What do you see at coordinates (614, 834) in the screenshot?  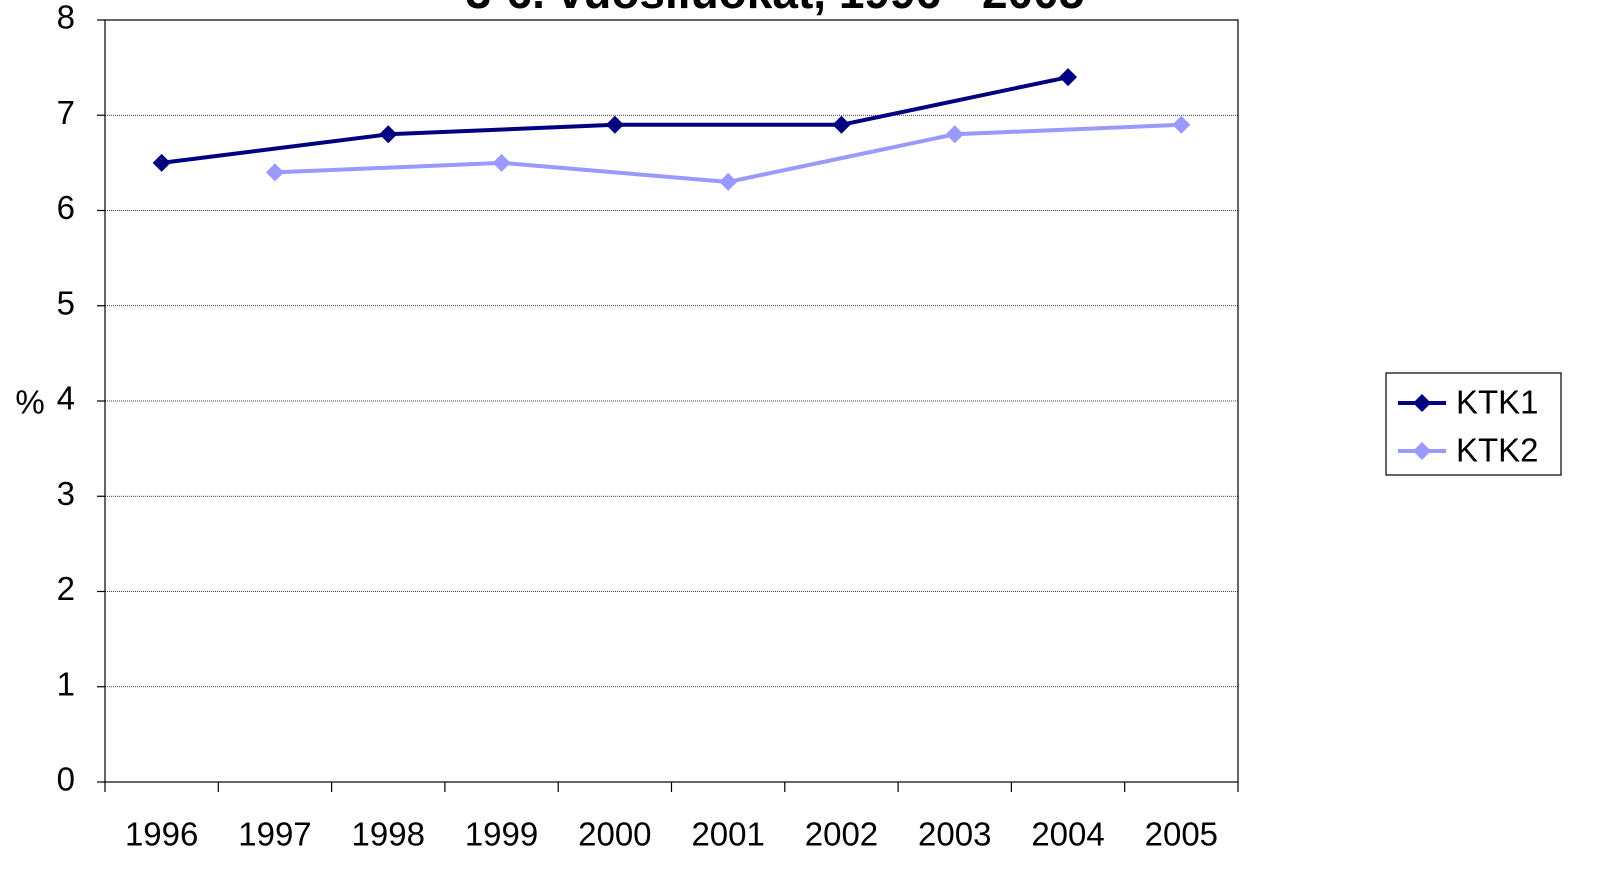 I see `x-tick-label: 2000` at bounding box center [614, 834].